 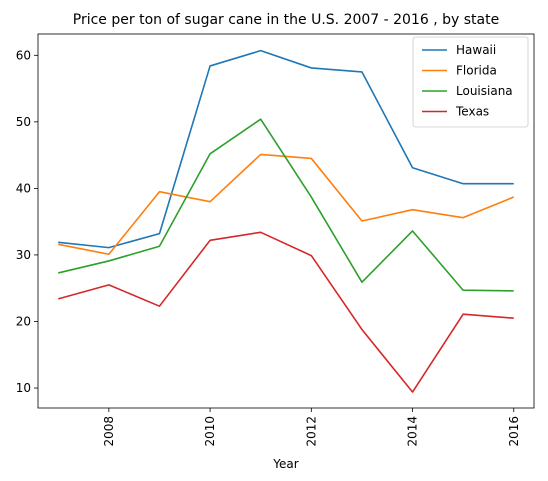 I want to click on x-axis: 2008 2010 2012 2014 2016, so click(x=311, y=427).